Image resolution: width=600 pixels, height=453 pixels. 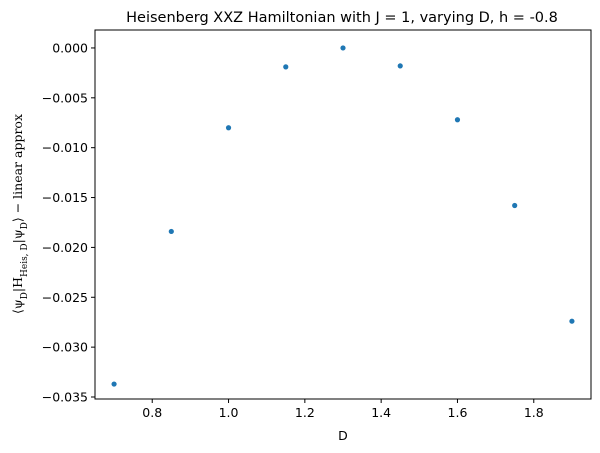 I want to click on x-tick-label: 1.8, so click(x=534, y=412).